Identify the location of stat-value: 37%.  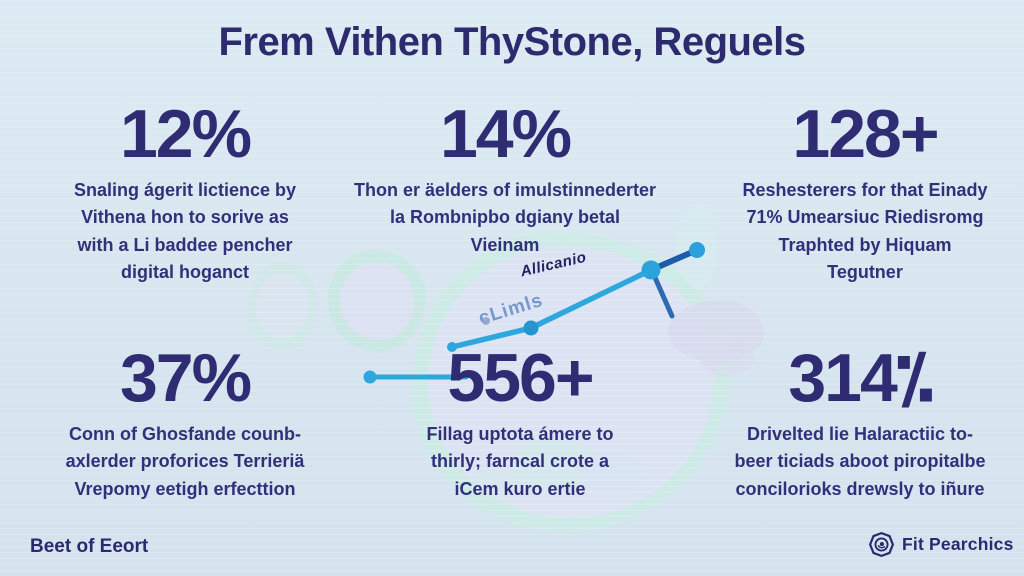
(185, 378).